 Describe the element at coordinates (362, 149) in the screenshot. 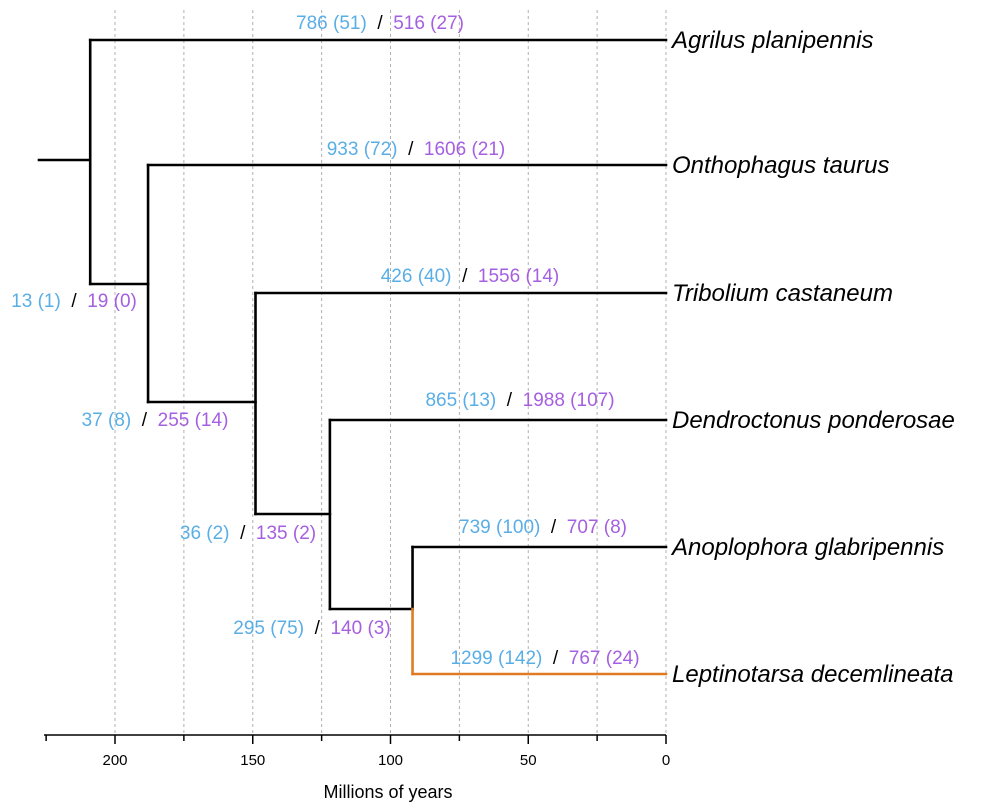

I see `gain-count: 933 (72)` at that location.